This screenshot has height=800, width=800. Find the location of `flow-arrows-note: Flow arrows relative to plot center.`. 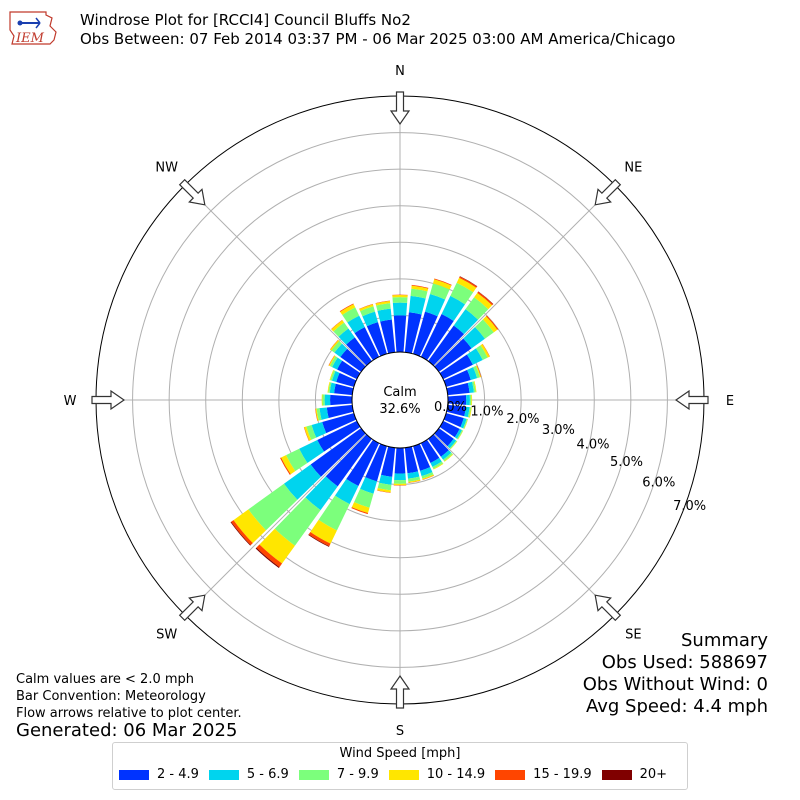

flow-arrows-note: Flow arrows relative to plot center. is located at coordinates (129, 713).